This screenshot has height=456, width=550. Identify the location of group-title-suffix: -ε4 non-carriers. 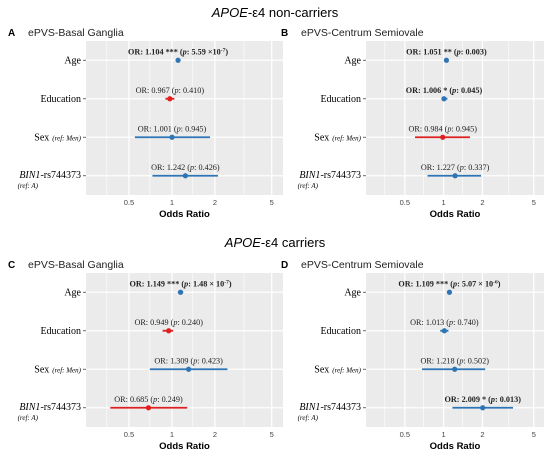
(293, 12).